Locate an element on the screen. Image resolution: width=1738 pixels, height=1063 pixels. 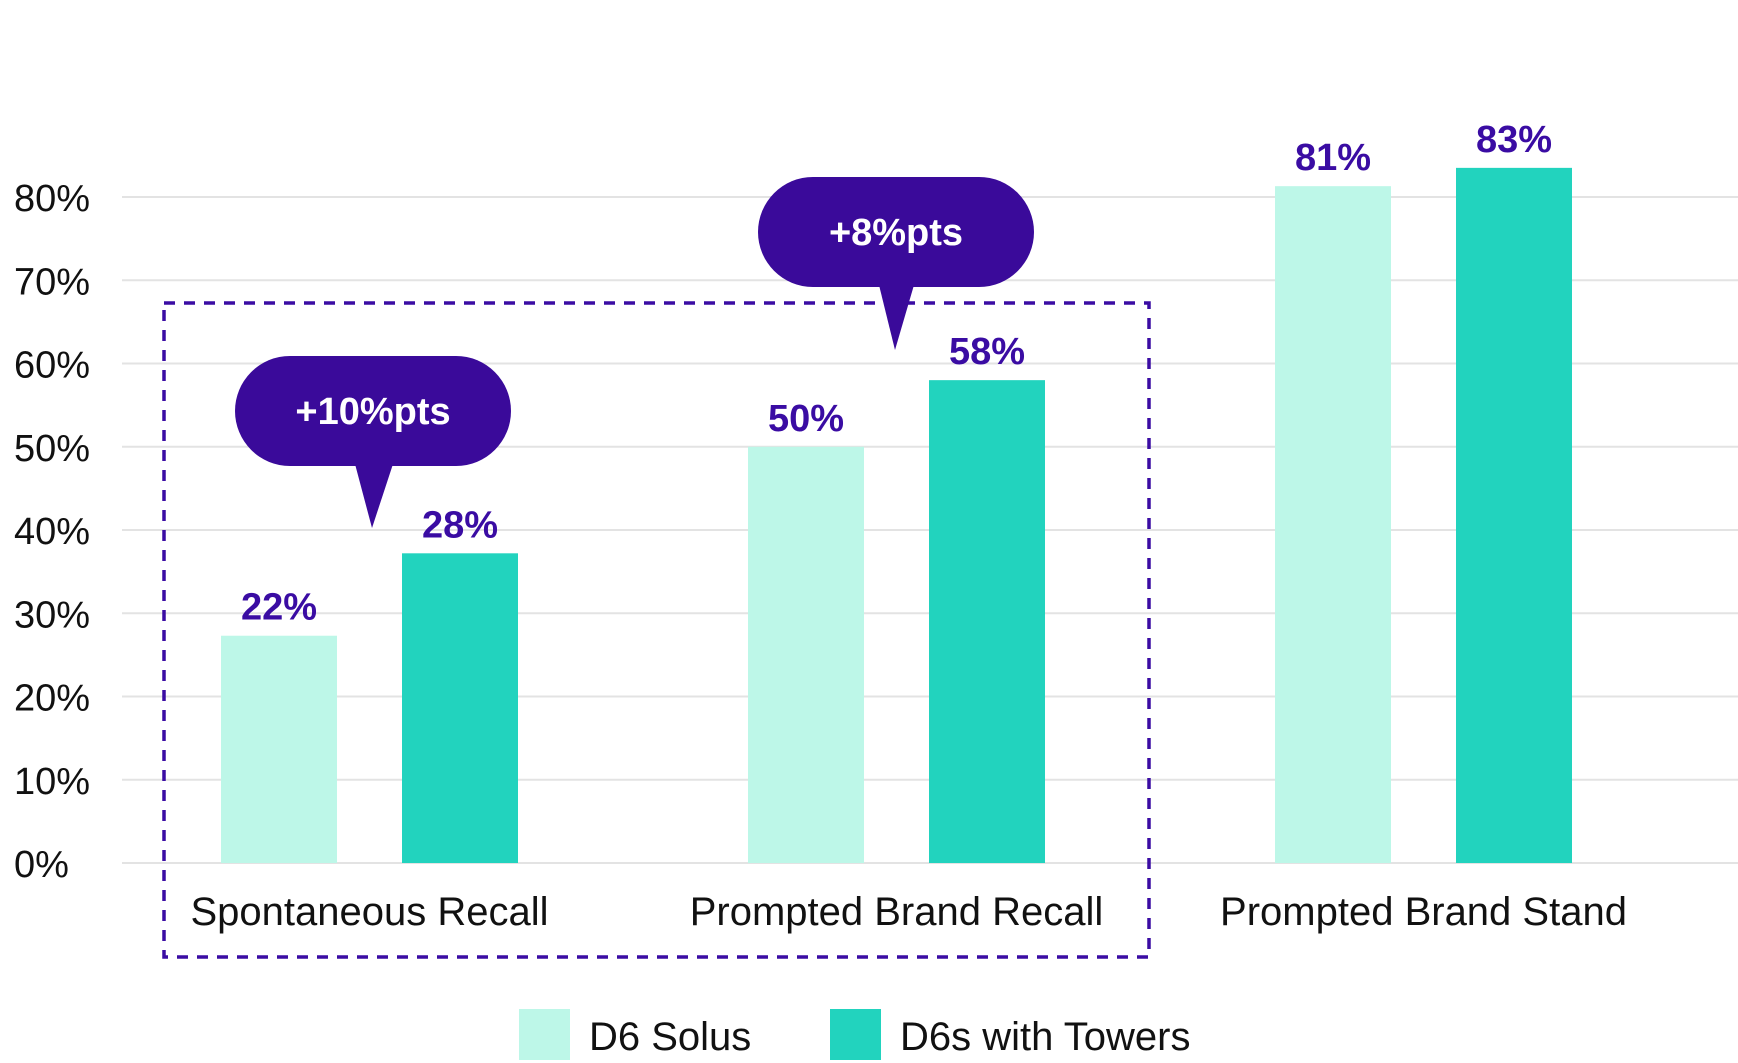
y-tick-label: 50% is located at coordinates (52, 449).